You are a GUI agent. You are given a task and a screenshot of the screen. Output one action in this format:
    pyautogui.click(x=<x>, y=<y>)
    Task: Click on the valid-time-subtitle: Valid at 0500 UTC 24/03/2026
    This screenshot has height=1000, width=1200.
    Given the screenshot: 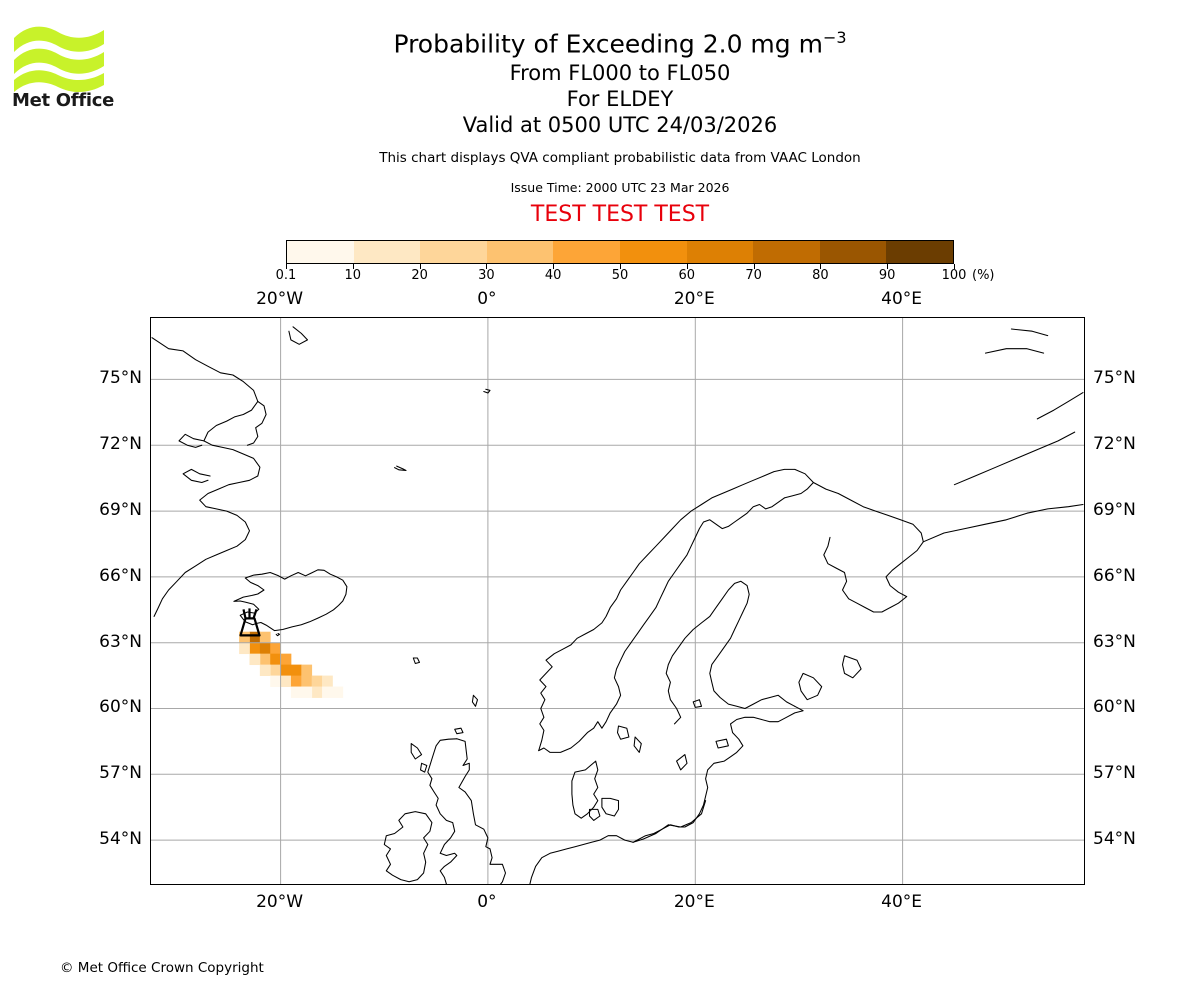 What is the action you would take?
    pyautogui.click(x=620, y=125)
    